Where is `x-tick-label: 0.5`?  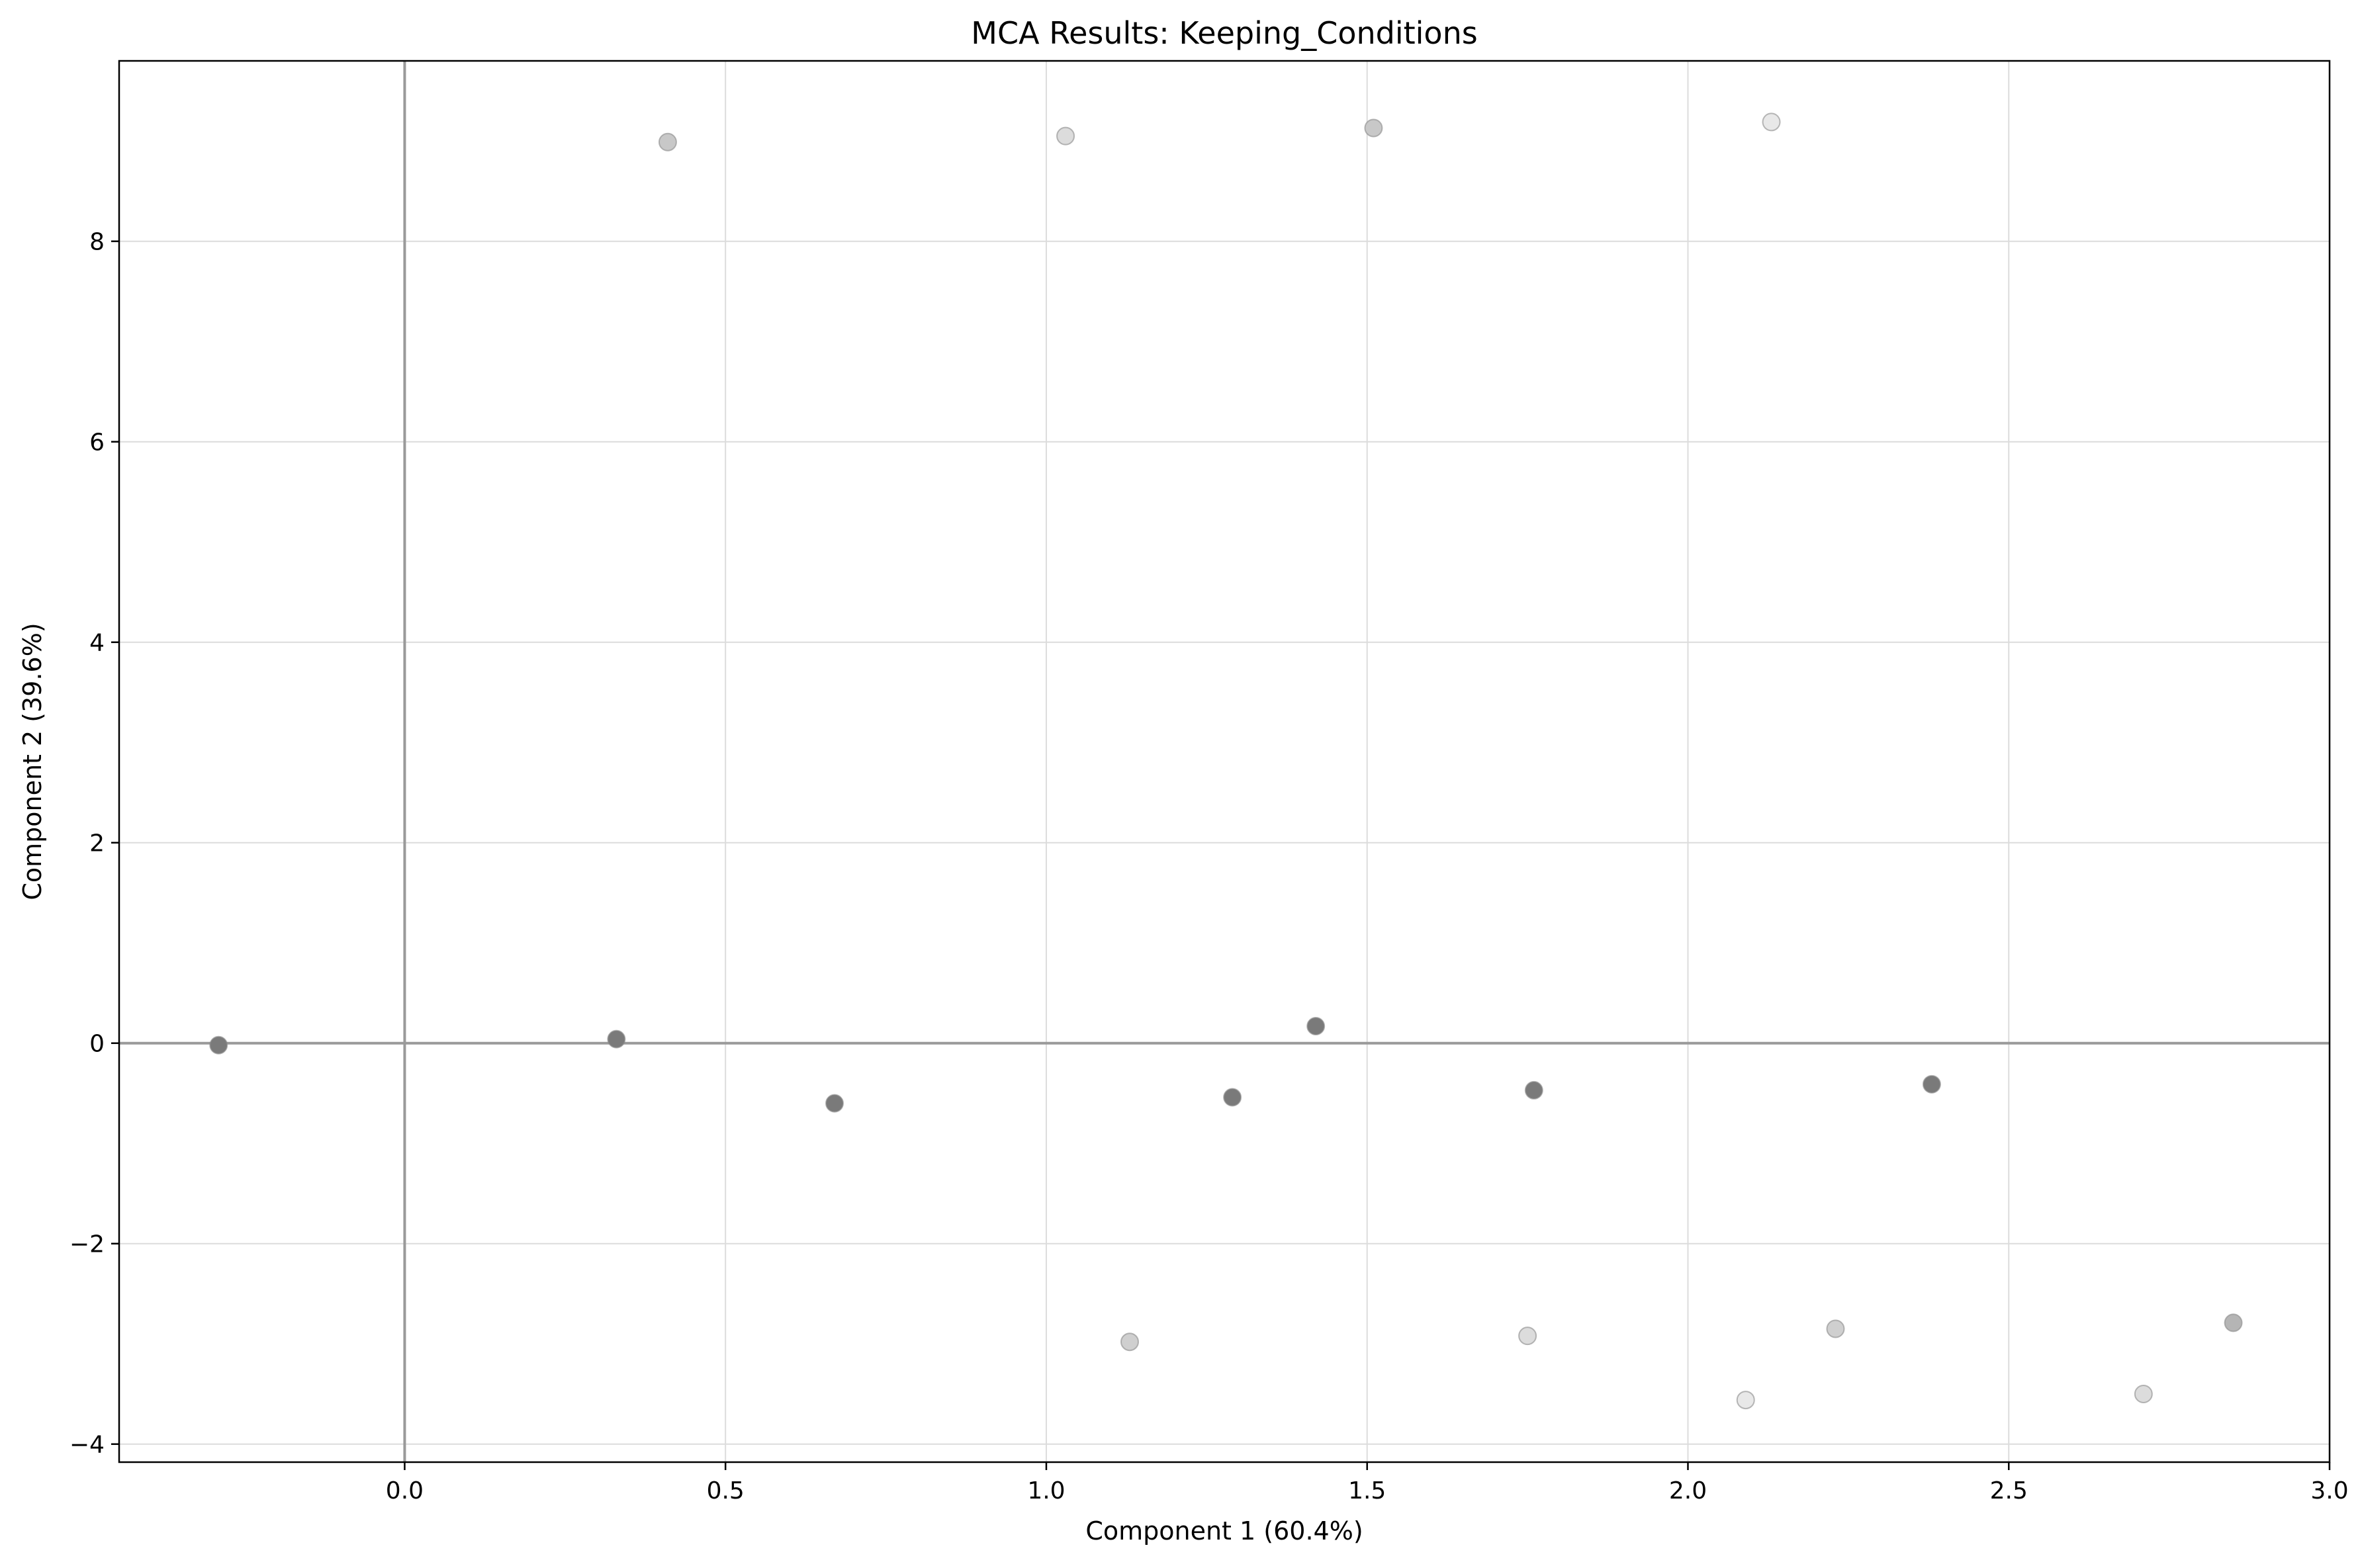 x-tick-label: 0.5 is located at coordinates (726, 1490).